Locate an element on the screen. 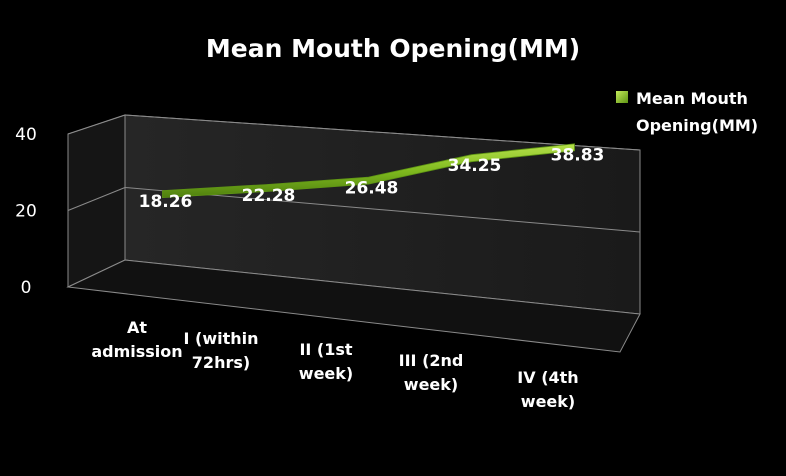 This screenshot has width=786, height=476. gridline-back is located at coordinates (382, 132).